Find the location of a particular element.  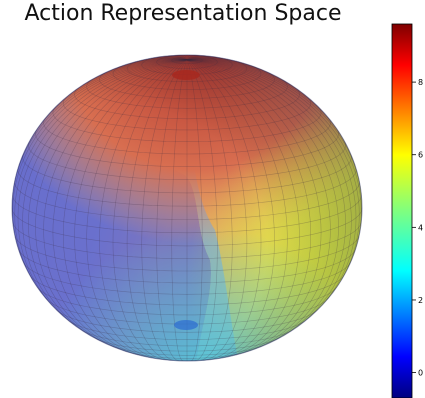

colorbar-tick-label: 0 is located at coordinates (420, 373).